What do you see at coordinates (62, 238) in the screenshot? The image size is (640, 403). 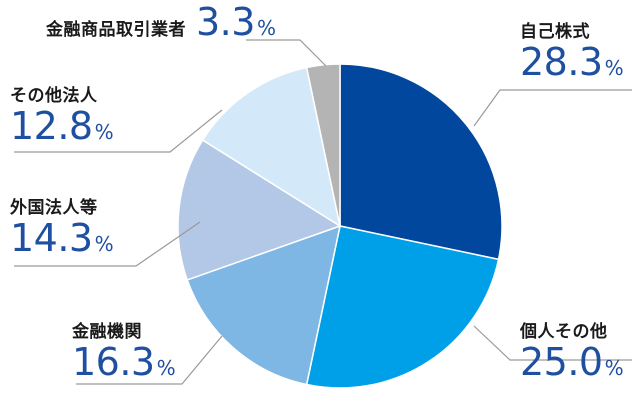 I see `slice-label-value: 14.3%` at bounding box center [62, 238].